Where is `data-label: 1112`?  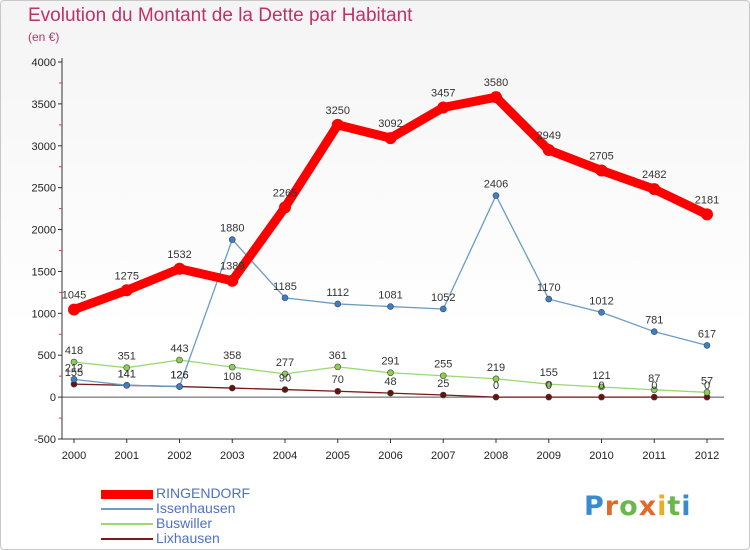 data-label: 1112 is located at coordinates (337, 293).